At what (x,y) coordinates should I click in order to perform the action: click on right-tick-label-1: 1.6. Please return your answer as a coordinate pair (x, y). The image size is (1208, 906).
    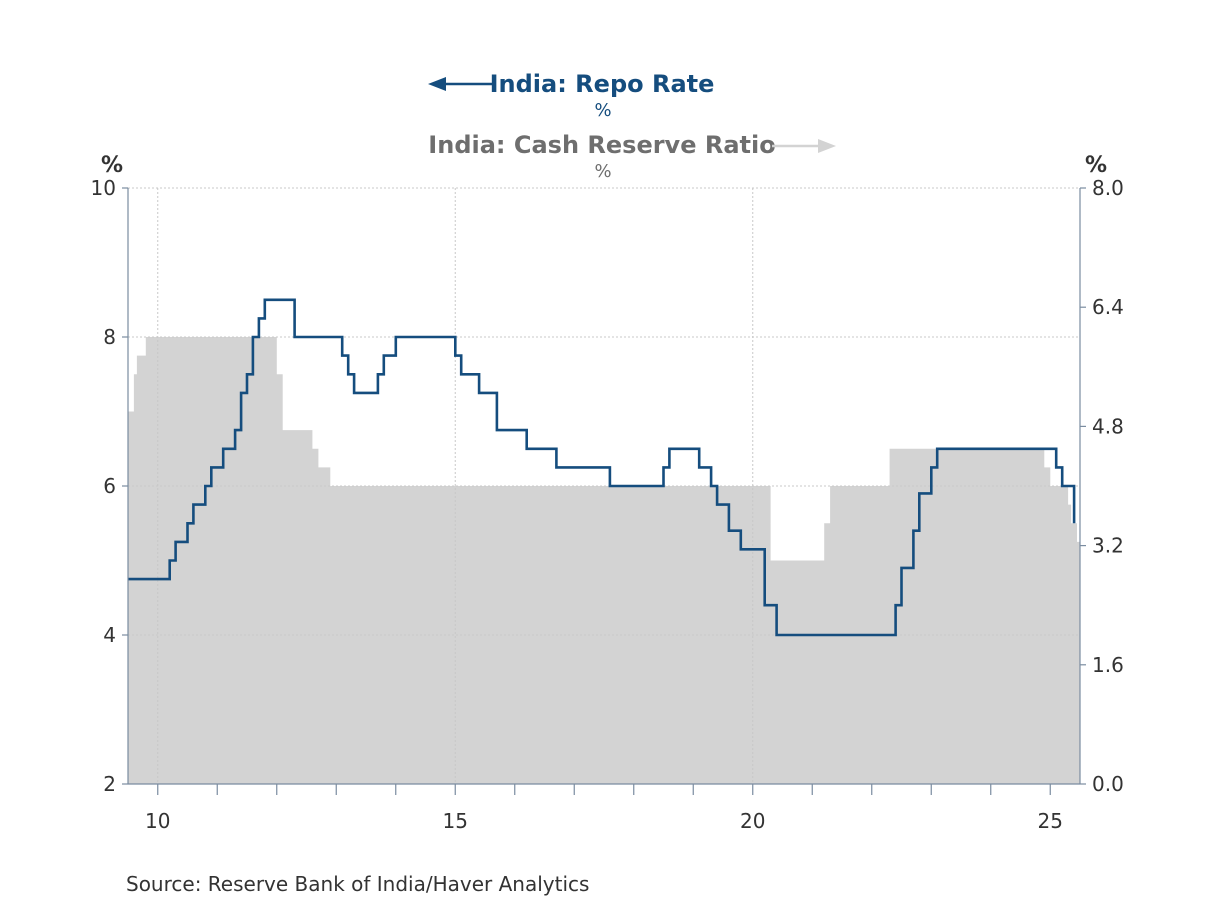
    Looking at the image, I should click on (1108, 665).